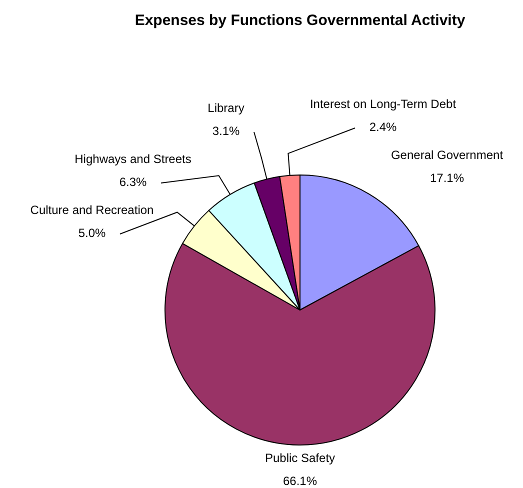 The height and width of the screenshot is (488, 523). Describe the element at coordinates (133, 159) in the screenshot. I see `slice-label: Highways and Streets` at that location.